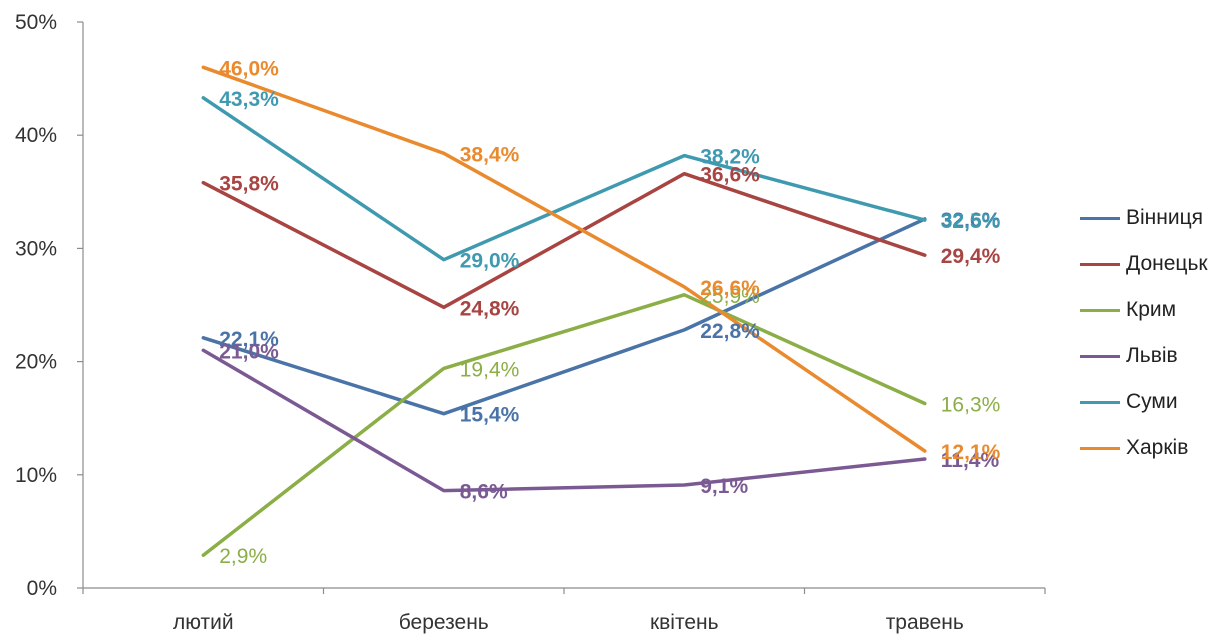 The height and width of the screenshot is (634, 1226). Describe the element at coordinates (490, 261) in the screenshot. I see `data-label: 29,0%` at that location.